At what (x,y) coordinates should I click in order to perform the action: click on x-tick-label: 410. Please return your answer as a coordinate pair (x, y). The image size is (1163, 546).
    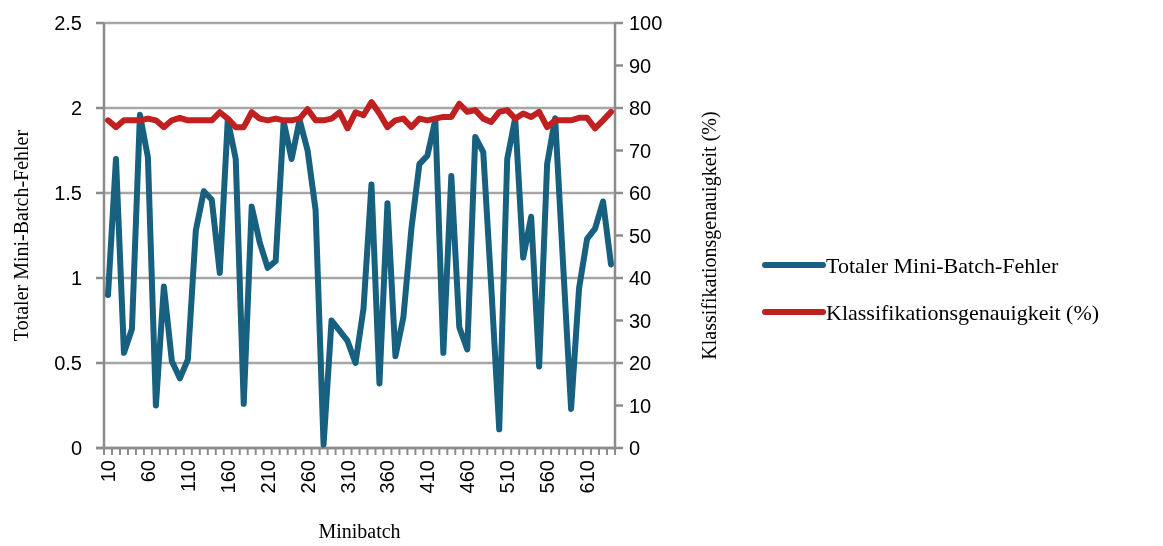
    Looking at the image, I should click on (427, 477).